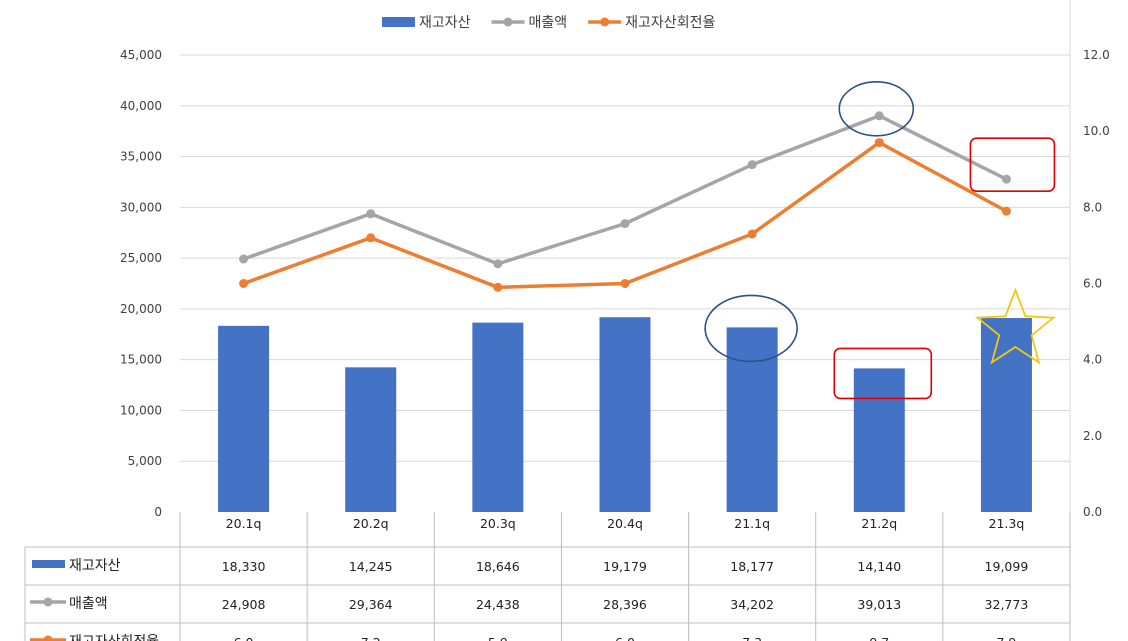  Describe the element at coordinates (95, 566) in the screenshot. I see `table-series-name: 재고자산` at that location.